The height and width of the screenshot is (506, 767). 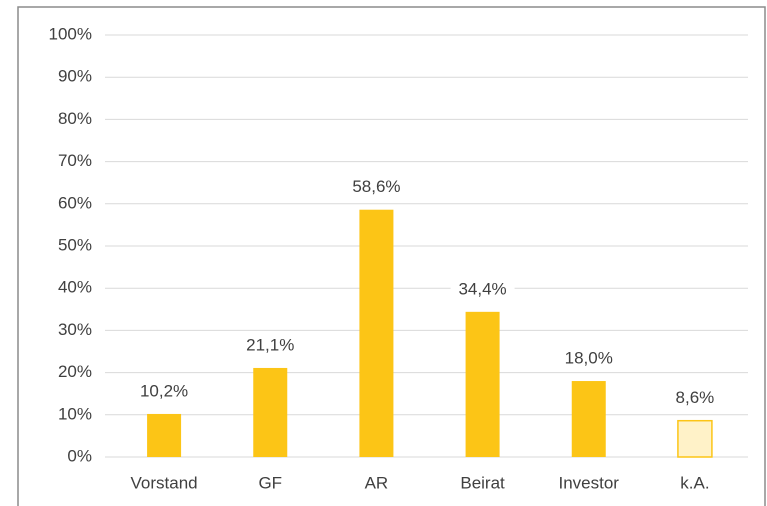 I want to click on y-tick-label: 80%, so click(x=75, y=118).